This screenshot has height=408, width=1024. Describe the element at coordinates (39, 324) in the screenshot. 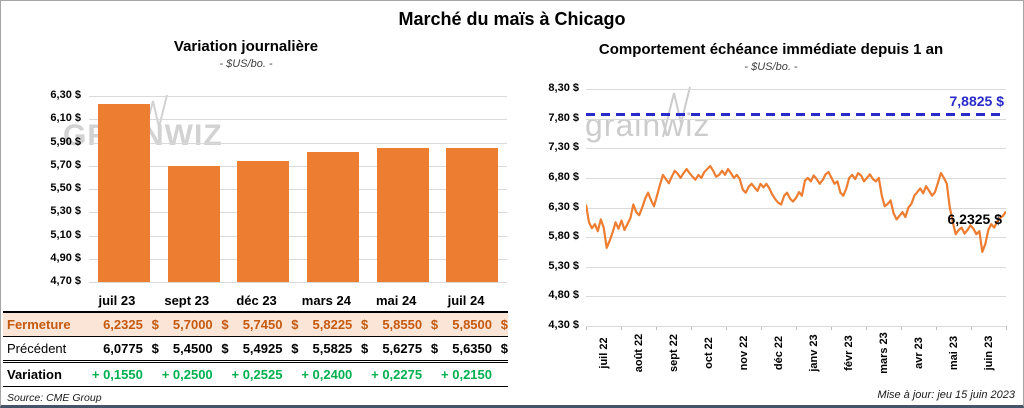

I see `row-label: Fermeture` at that location.